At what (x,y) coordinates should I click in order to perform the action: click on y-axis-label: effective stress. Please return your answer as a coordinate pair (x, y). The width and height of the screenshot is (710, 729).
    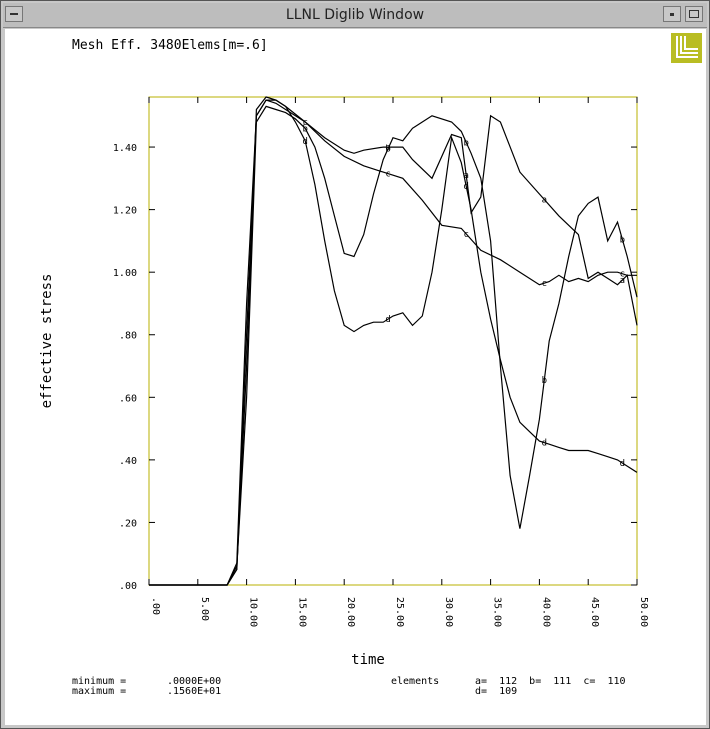
    Looking at the image, I should click on (47, 341).